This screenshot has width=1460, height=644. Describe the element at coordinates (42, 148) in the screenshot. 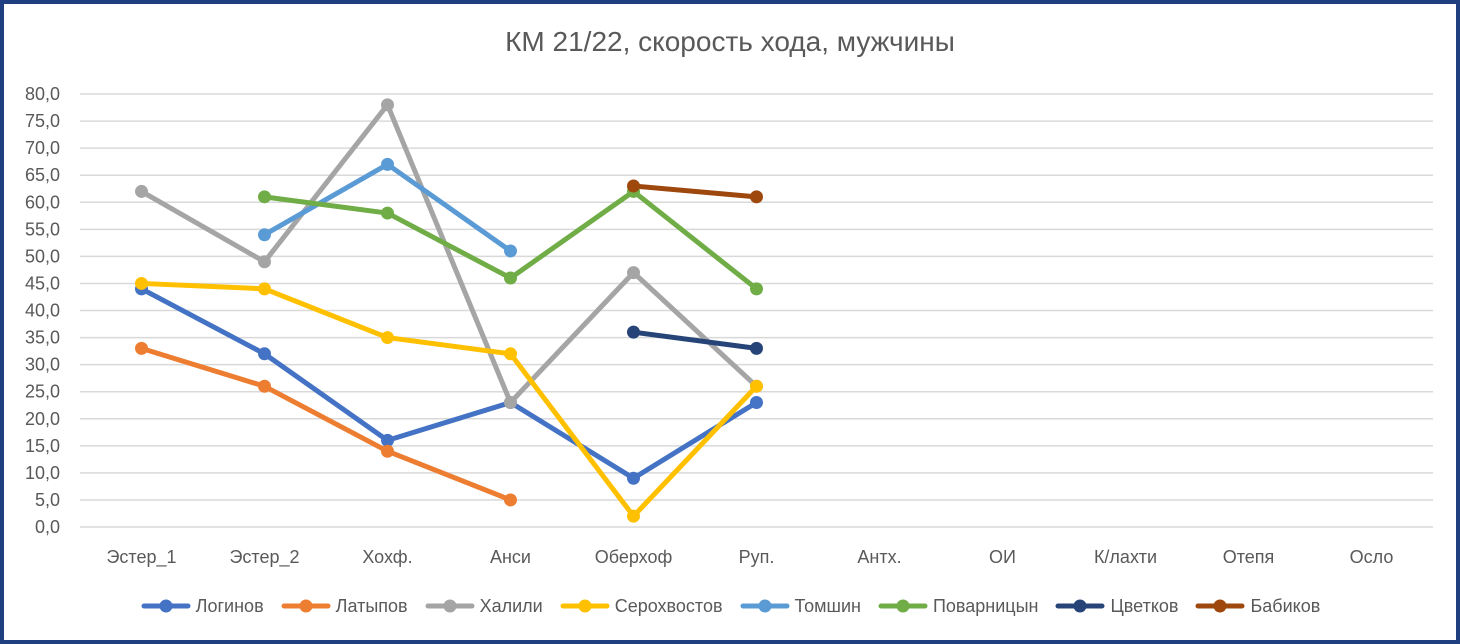

I see `y-tick-label: 70,0` at that location.